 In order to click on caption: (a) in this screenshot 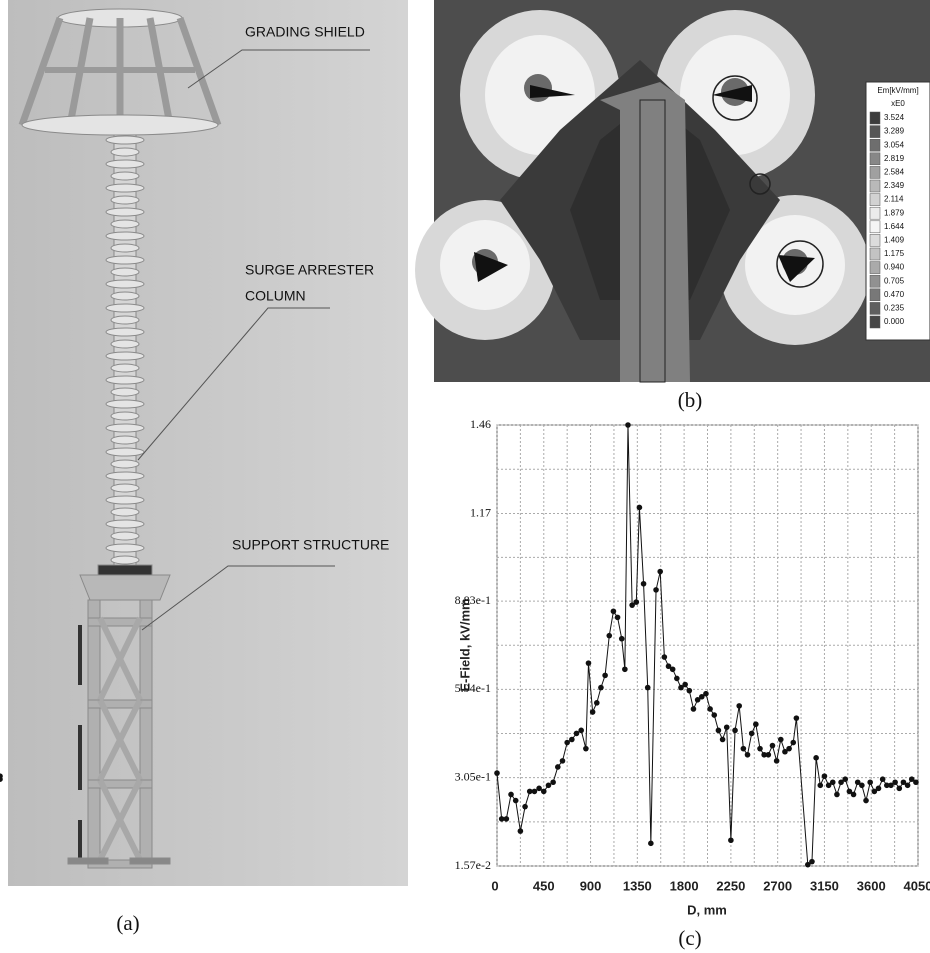, I will do `click(127, 923)`.